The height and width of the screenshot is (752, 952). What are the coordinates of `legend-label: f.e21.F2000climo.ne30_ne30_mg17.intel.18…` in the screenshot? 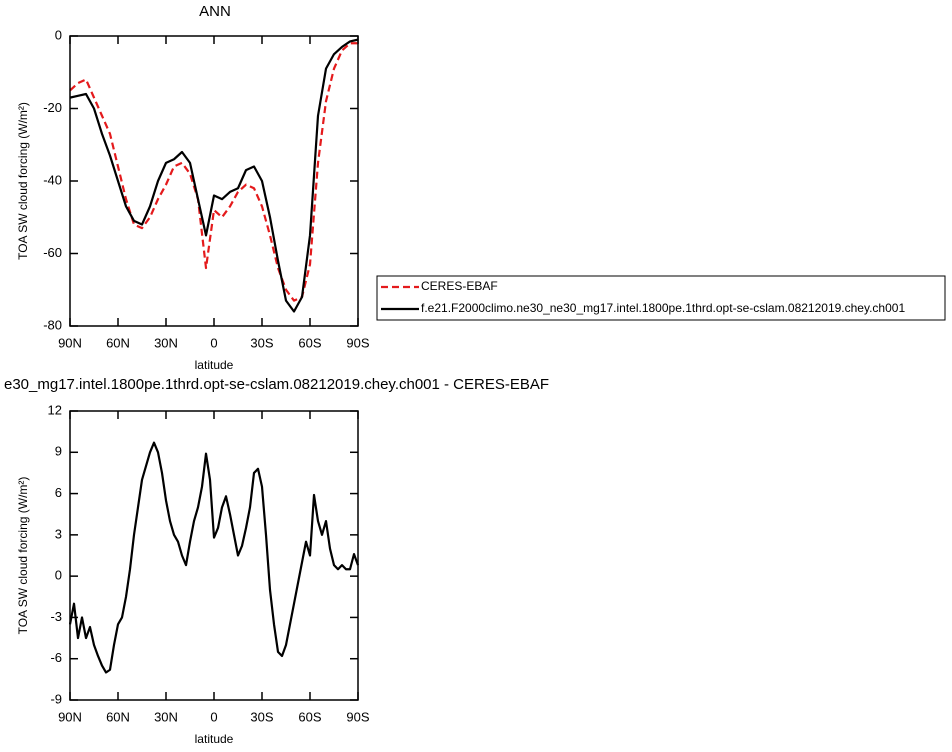 It's located at (663, 308).